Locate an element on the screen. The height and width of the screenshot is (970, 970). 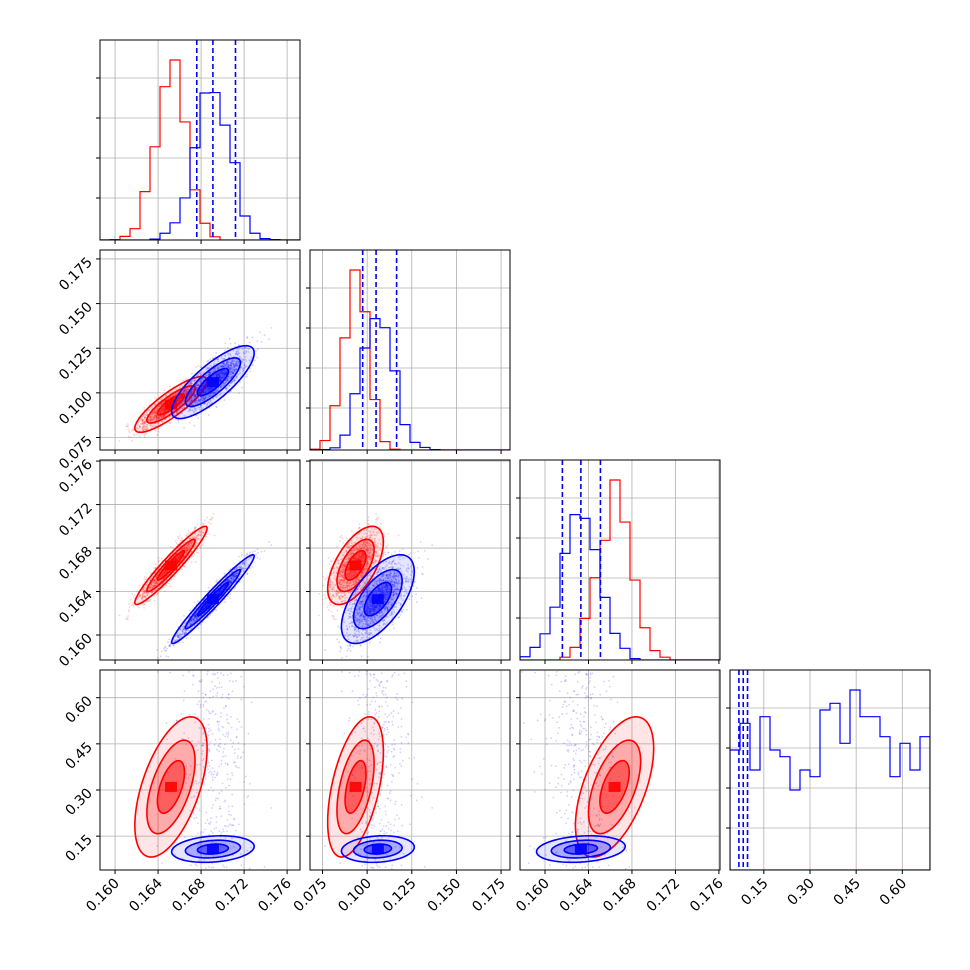
y-tick-label: 0.125 is located at coordinates (76, 364).